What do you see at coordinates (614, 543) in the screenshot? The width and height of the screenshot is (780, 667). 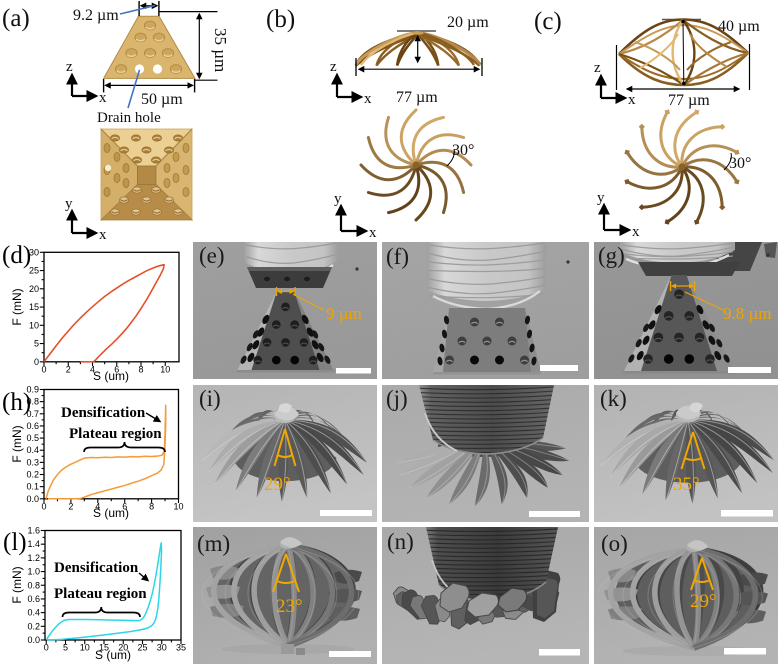 I see `svg-text: (o)` at bounding box center [614, 543].